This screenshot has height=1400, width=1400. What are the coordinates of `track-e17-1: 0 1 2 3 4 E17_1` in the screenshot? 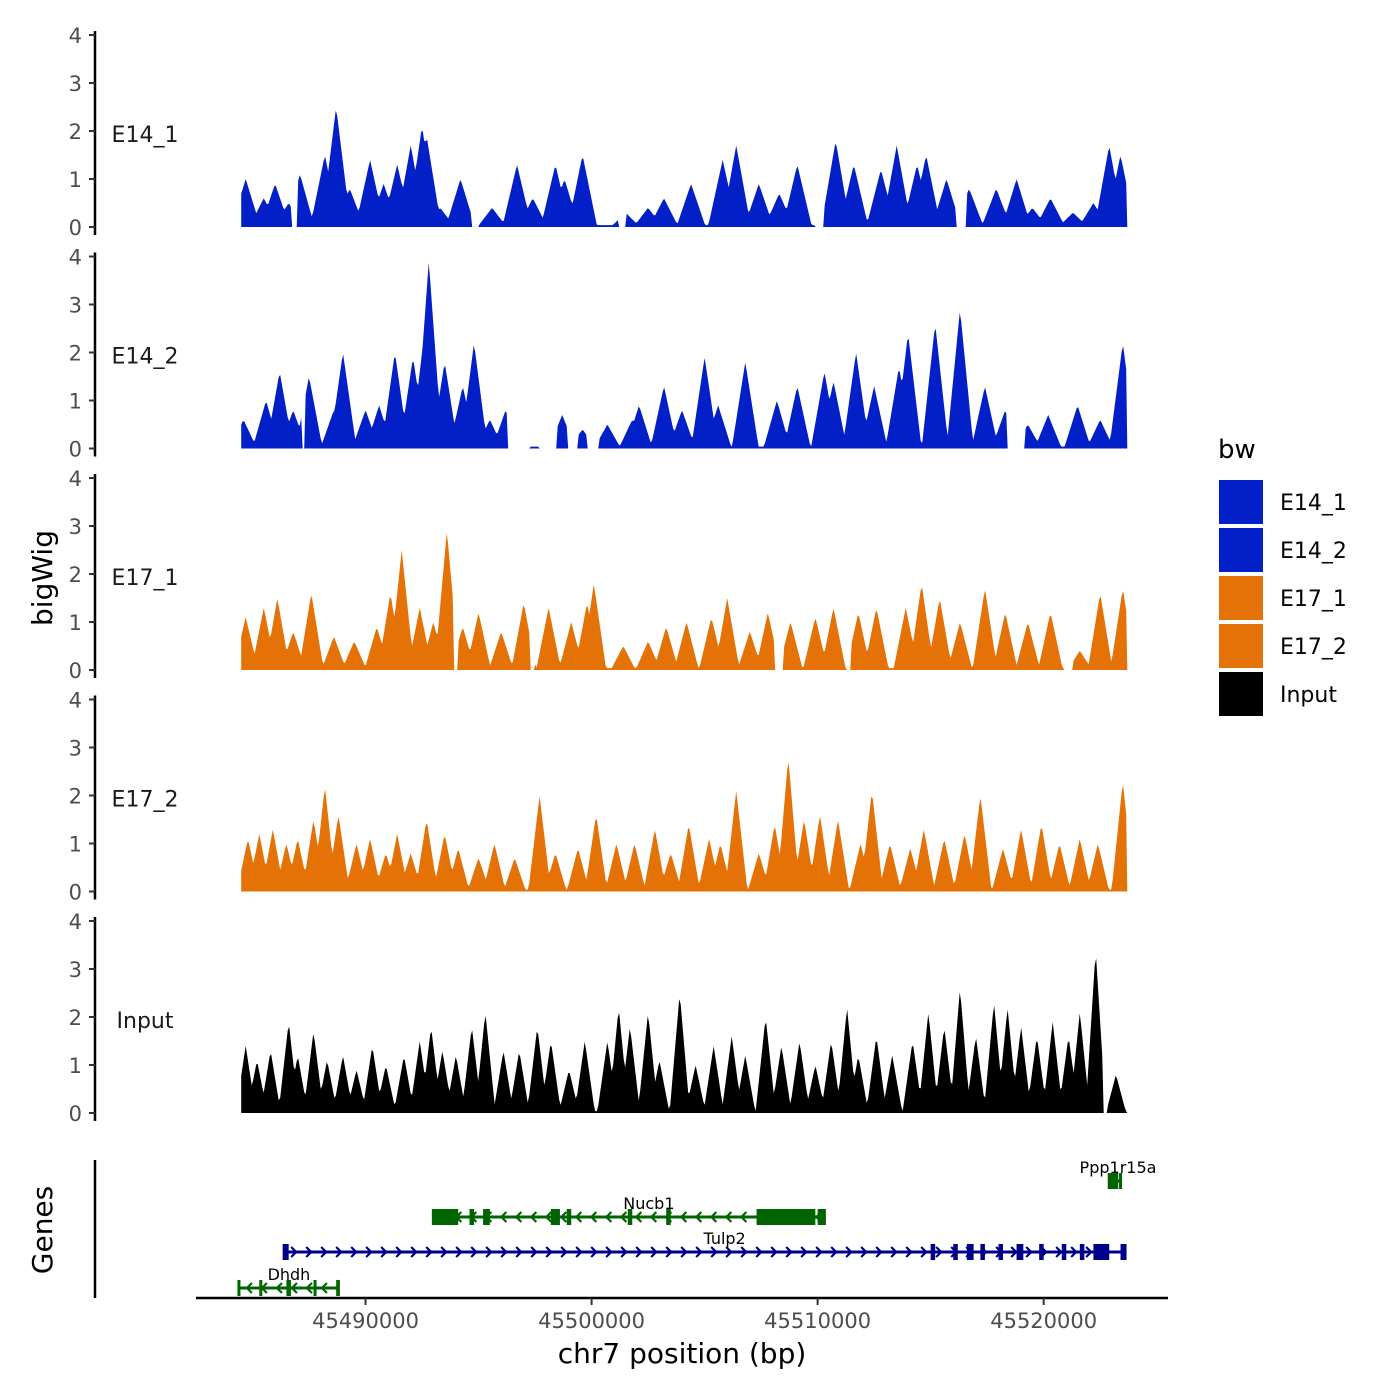 It's located at (598, 575).